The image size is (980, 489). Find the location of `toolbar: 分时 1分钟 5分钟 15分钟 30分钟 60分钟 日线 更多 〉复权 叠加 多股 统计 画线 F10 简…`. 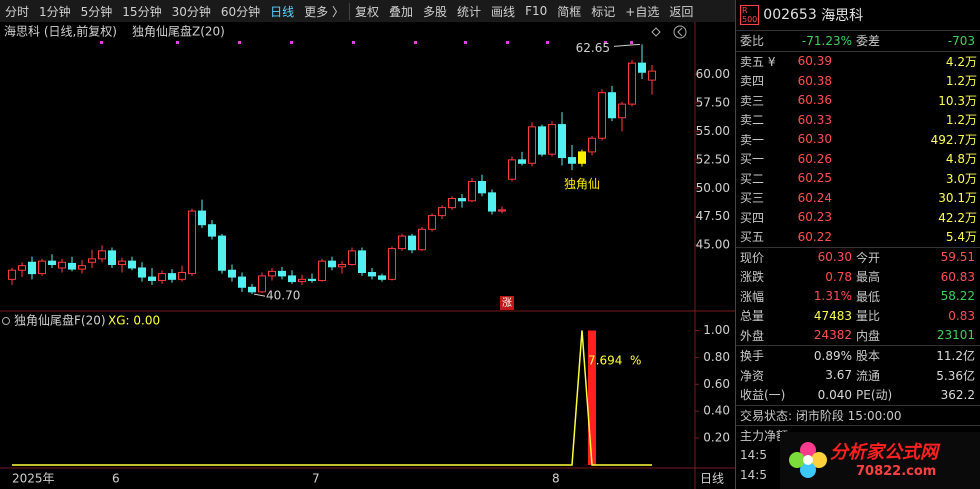

toolbar: 分时 1分钟 5分钟 15分钟 30分钟 60分钟 日线 更多 〉复权 叠加 多股 统计 画线 F10 简… is located at coordinates (367, 11).